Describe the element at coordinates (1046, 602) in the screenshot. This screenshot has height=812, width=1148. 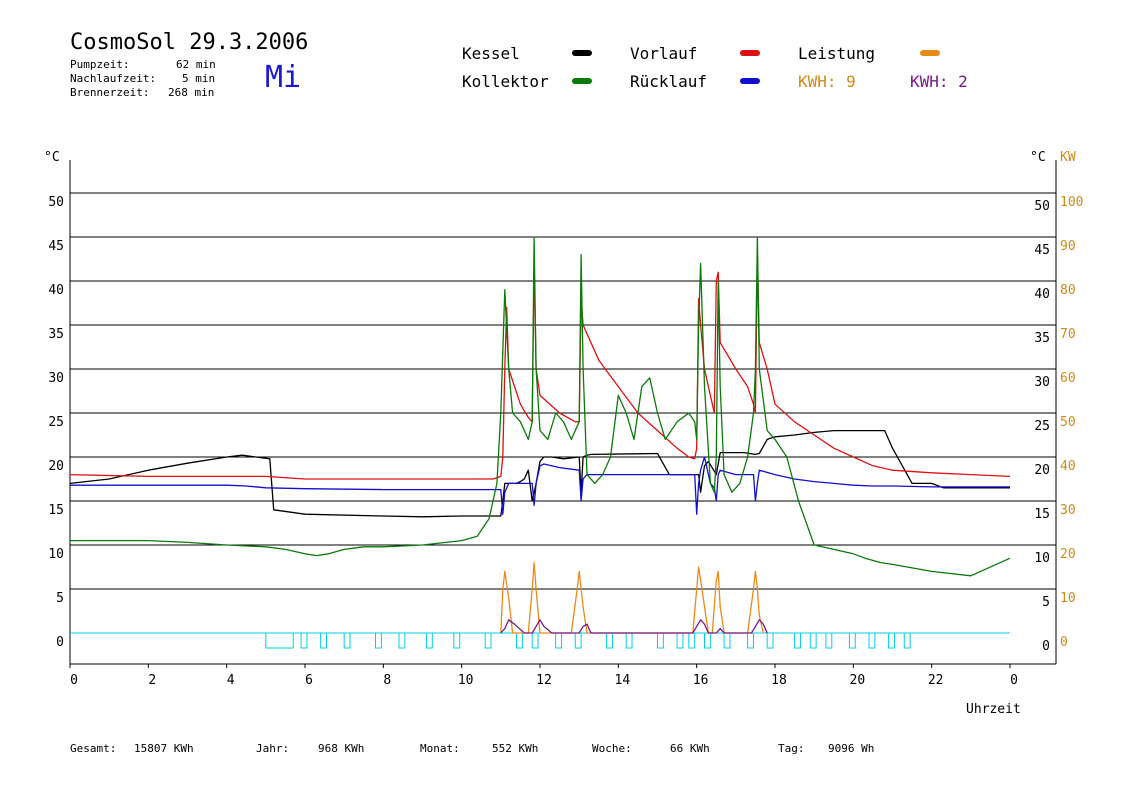
I see `y-tick-right: 5` at that location.